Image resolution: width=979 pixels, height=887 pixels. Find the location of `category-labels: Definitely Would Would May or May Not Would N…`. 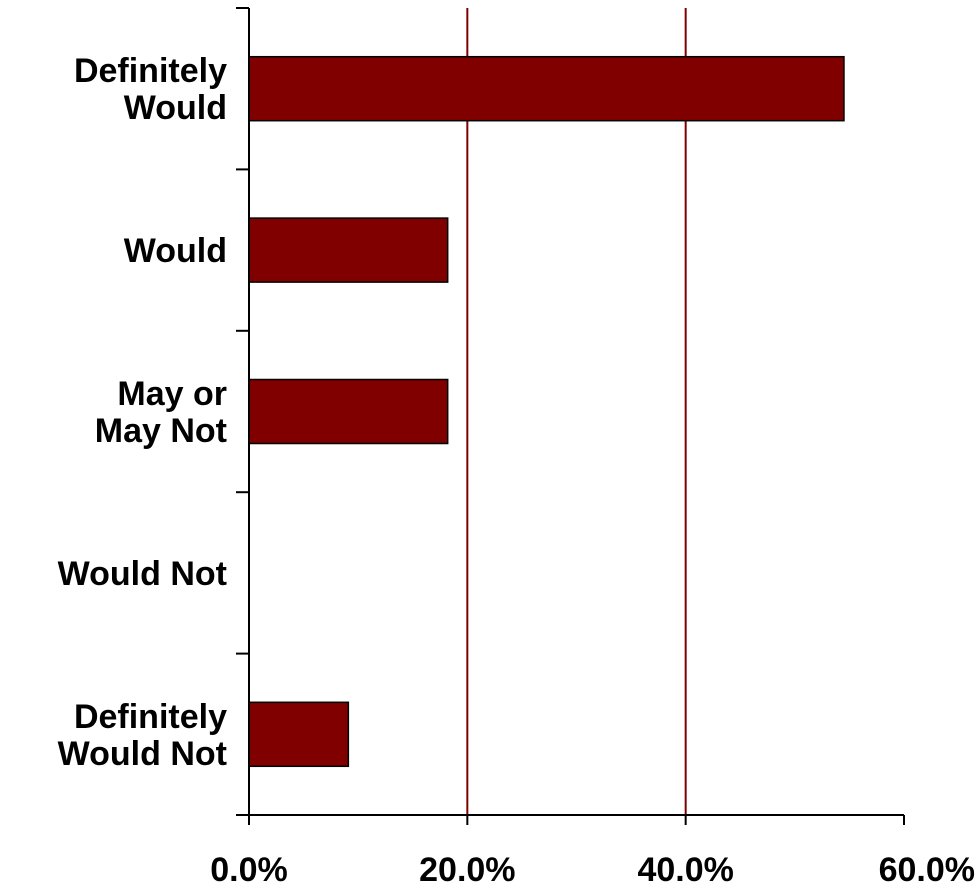

category-labels: Definitely Would Would May or May Not Would N… is located at coordinates (142, 412).